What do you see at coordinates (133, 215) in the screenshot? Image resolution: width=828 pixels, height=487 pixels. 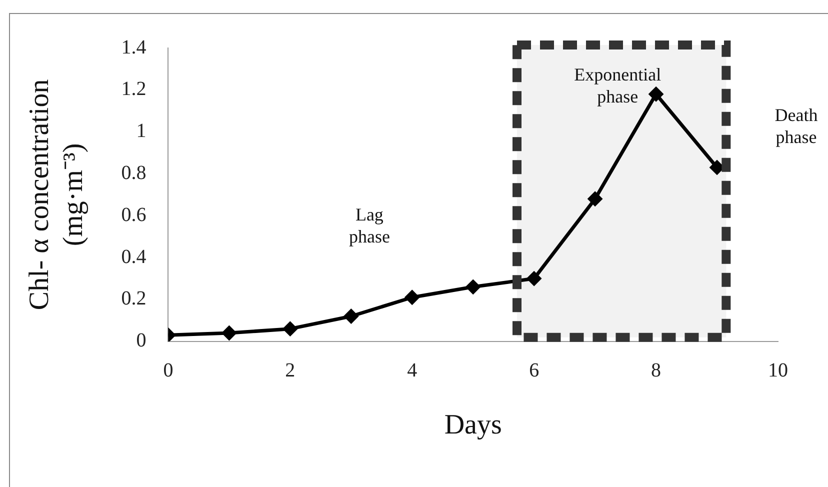 I see `y-tick-label: 0.6` at bounding box center [133, 215].